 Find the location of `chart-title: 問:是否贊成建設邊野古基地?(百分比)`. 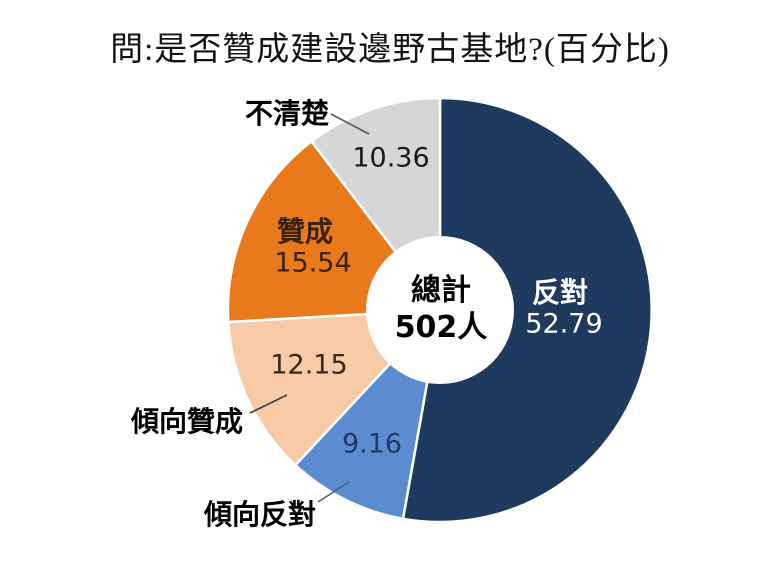

chart-title: 問:是否贊成建設邊野古基地?(百分比) is located at coordinates (390, 50).